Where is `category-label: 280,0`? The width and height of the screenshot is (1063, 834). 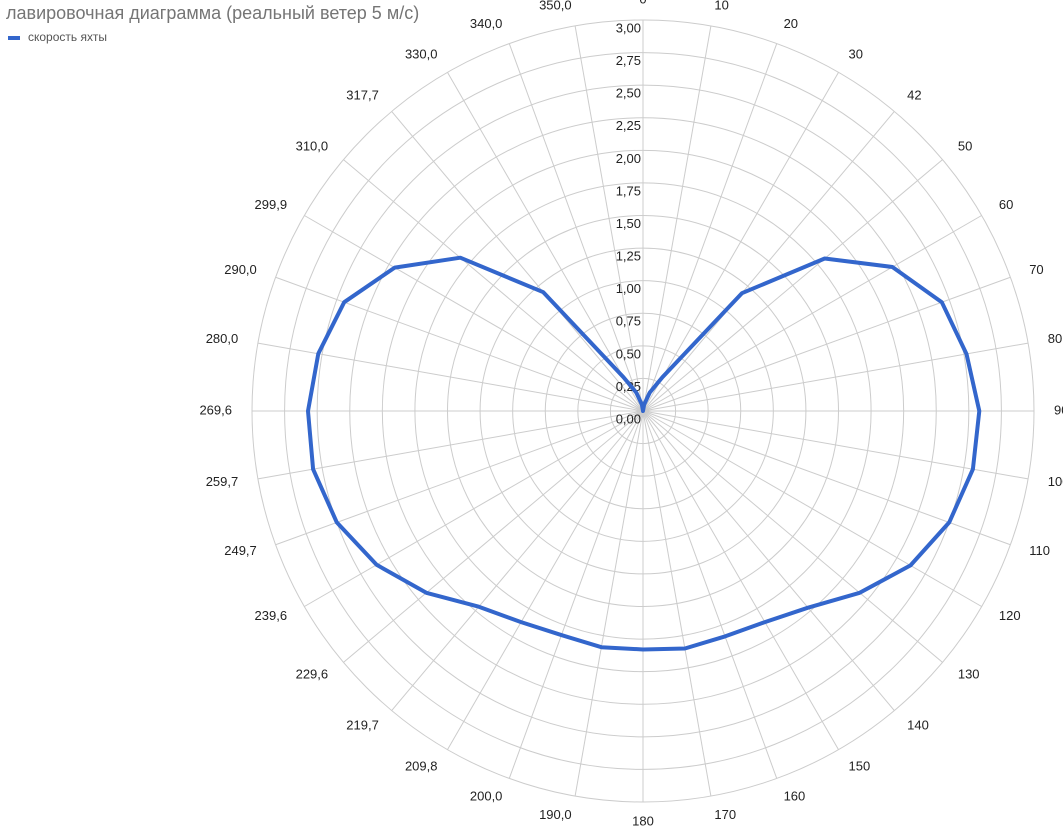 category-label: 280,0 is located at coordinates (222, 338).